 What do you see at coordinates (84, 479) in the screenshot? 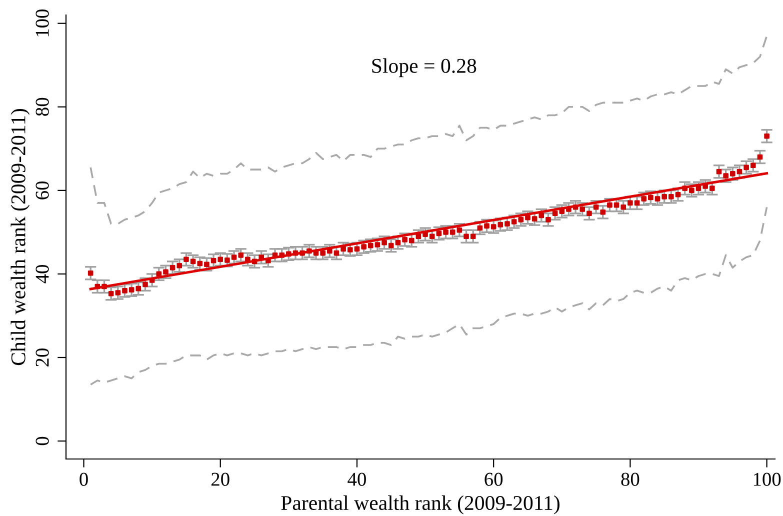
I see `x-tick-label: 0` at bounding box center [84, 479].